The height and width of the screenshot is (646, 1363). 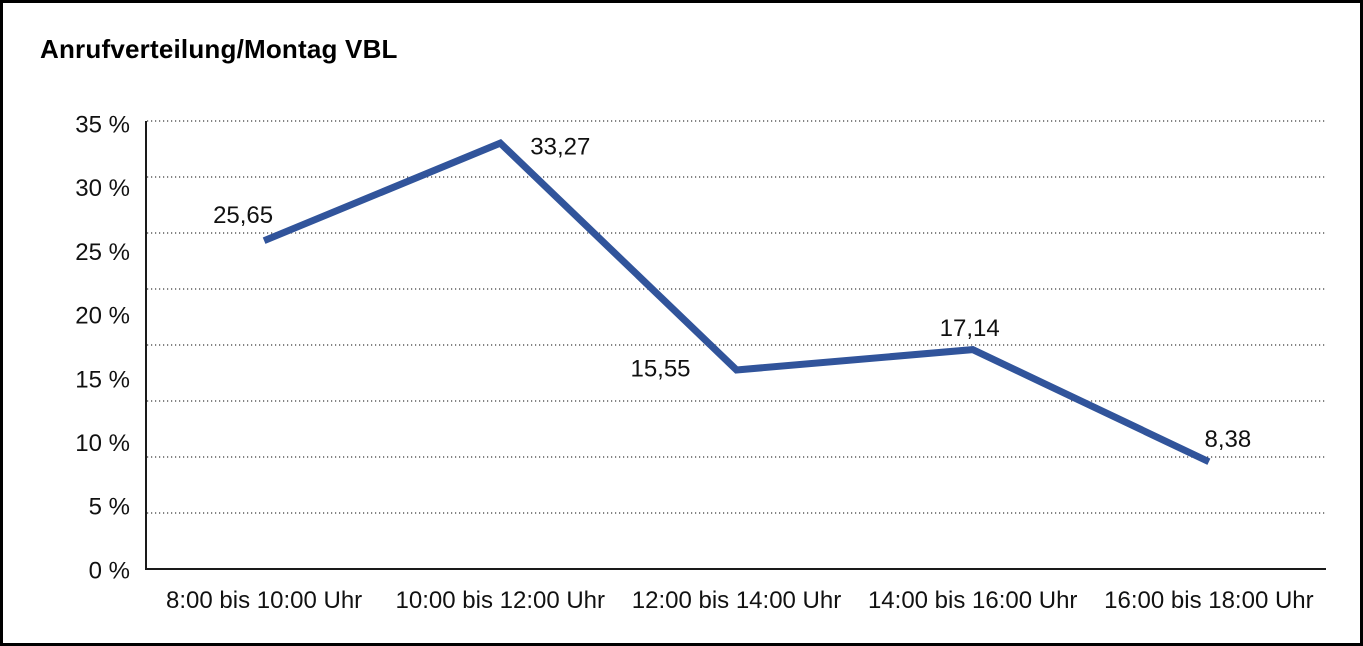 What do you see at coordinates (102, 252) in the screenshot?
I see `y-axis-tick-label: 25 %` at bounding box center [102, 252].